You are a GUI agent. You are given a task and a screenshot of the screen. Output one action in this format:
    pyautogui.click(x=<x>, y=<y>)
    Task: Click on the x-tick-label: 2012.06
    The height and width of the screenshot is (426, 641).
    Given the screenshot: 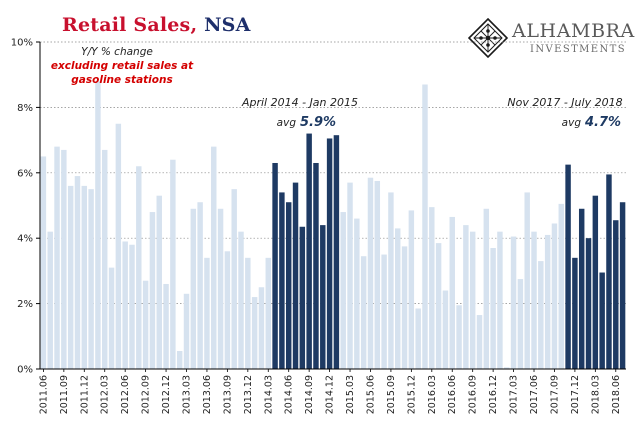 What is the action you would take?
    pyautogui.click(x=125, y=394)
    